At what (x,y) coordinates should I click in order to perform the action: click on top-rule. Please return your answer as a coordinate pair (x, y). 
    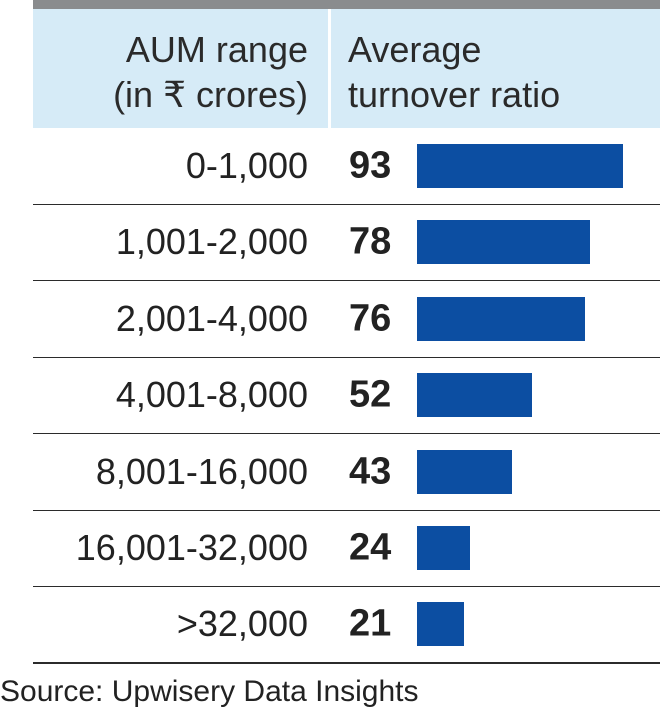
    Looking at the image, I should click on (346, 4).